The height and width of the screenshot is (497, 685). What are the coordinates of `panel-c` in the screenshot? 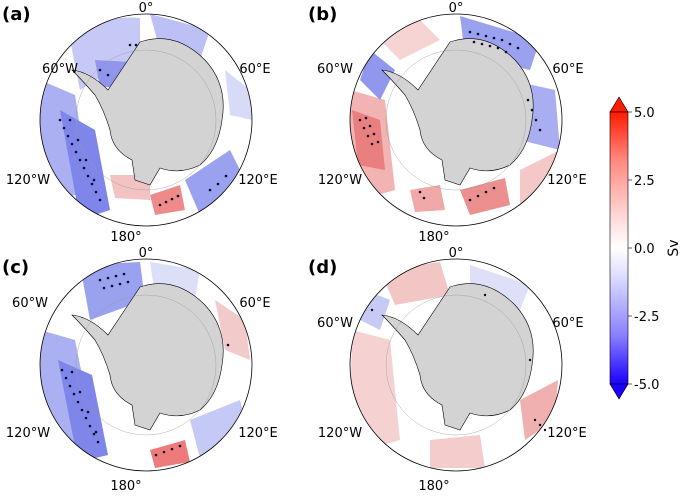 It's located at (146, 365).